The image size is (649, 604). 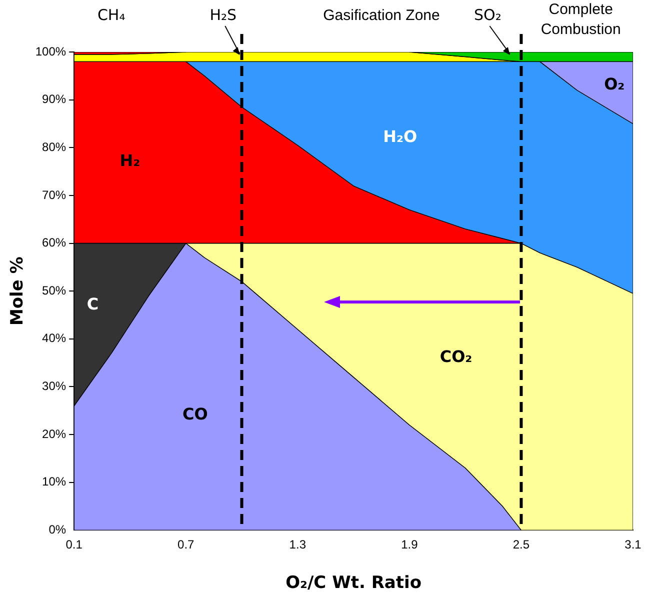 What do you see at coordinates (57, 529) in the screenshot?
I see `y-tick-label: 0%` at bounding box center [57, 529].